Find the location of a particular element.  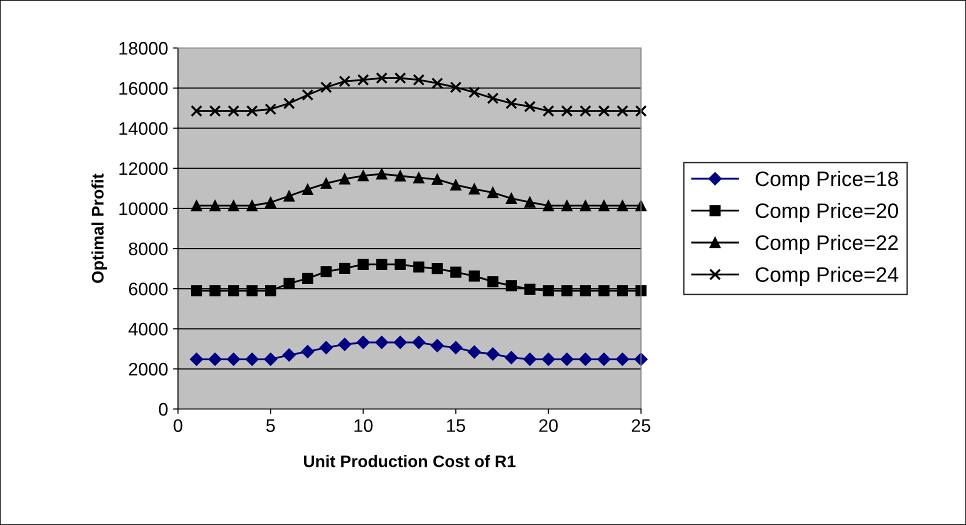

y-tick-label: 12000 is located at coordinates (143, 169).